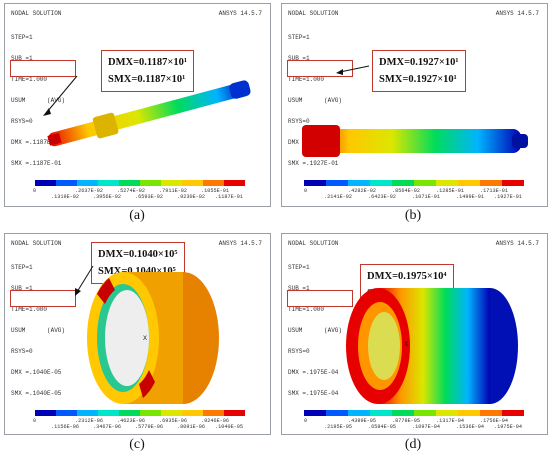  I want to click on ring-model: X, so click(147, 334).